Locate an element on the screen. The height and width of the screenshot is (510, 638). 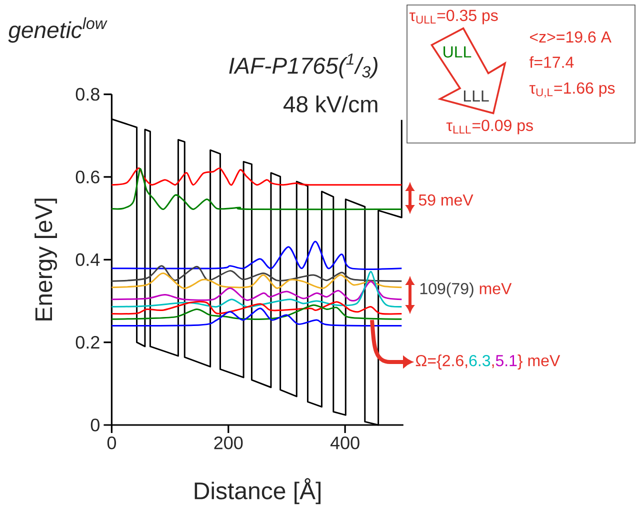
y-tick-label: 0 is located at coordinates (95, 425).